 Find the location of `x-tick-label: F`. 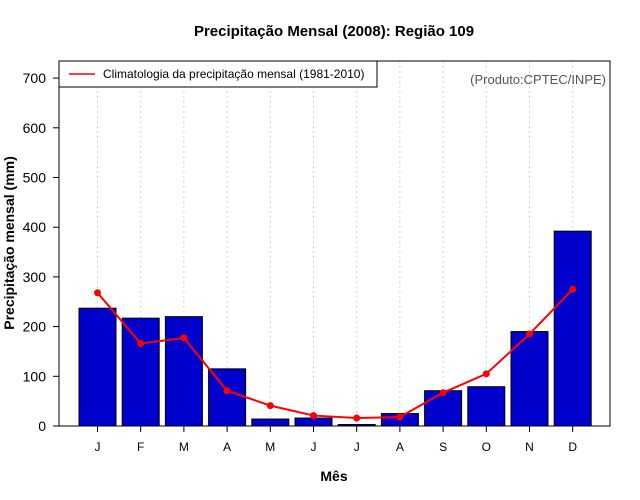

x-tick-label: F is located at coordinates (140, 447).